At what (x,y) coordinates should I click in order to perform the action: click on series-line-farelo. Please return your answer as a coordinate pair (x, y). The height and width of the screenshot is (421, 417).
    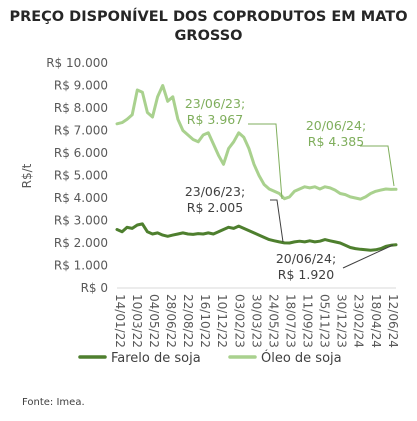
    Looking at the image, I should click on (256, 237).